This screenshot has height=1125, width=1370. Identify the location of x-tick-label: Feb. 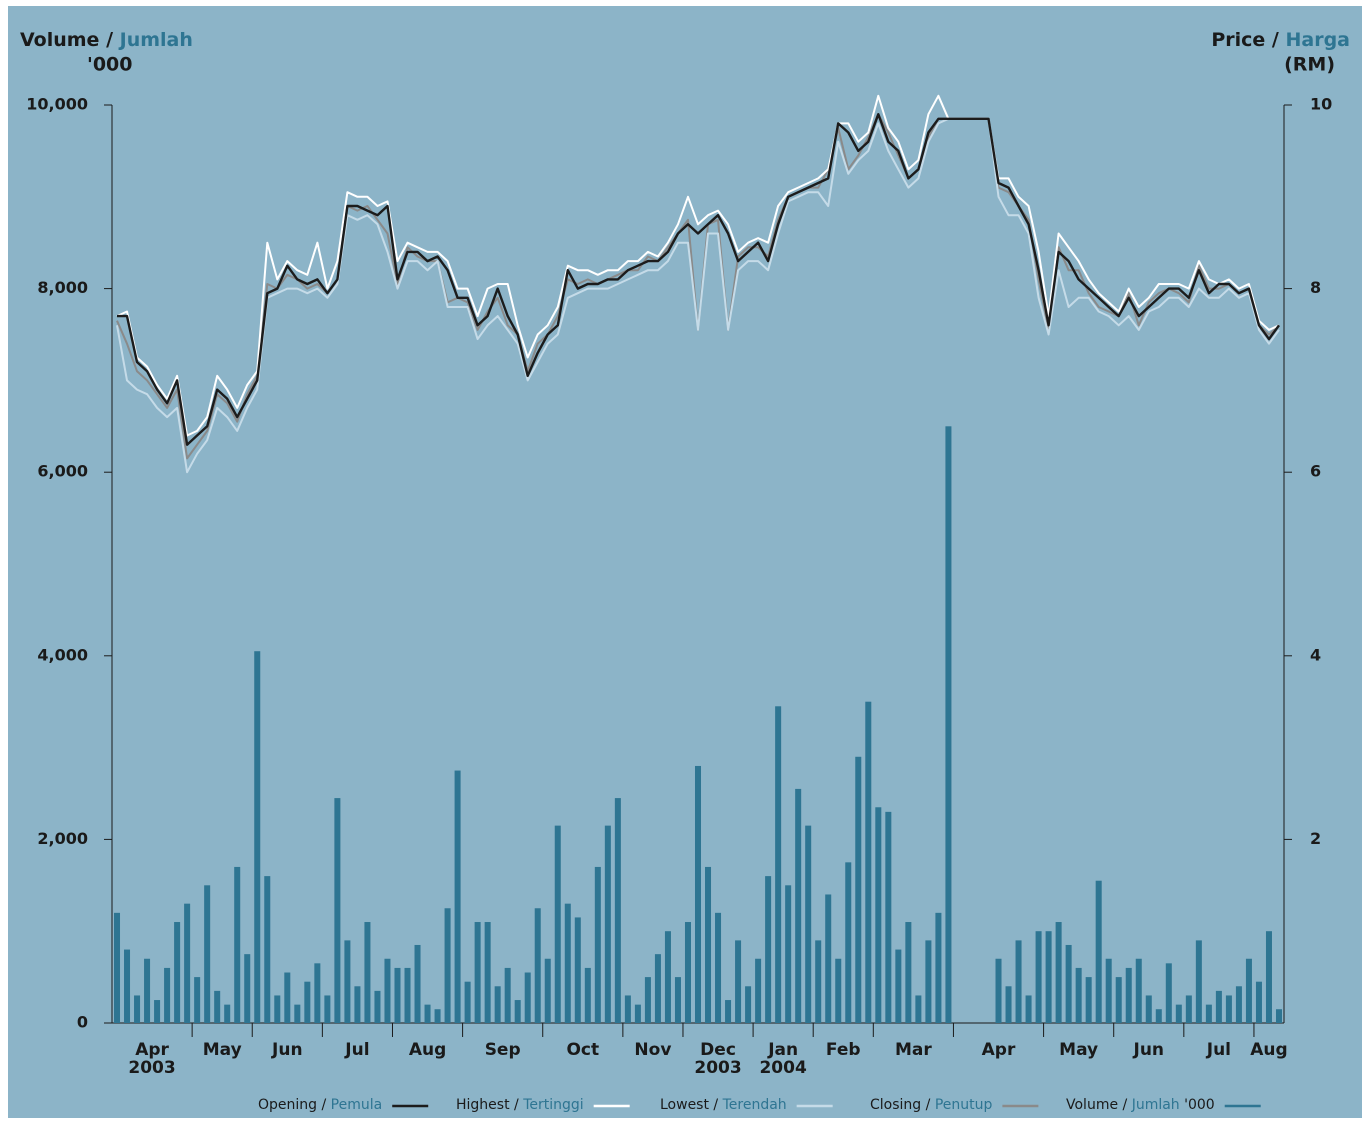
(843, 1050).